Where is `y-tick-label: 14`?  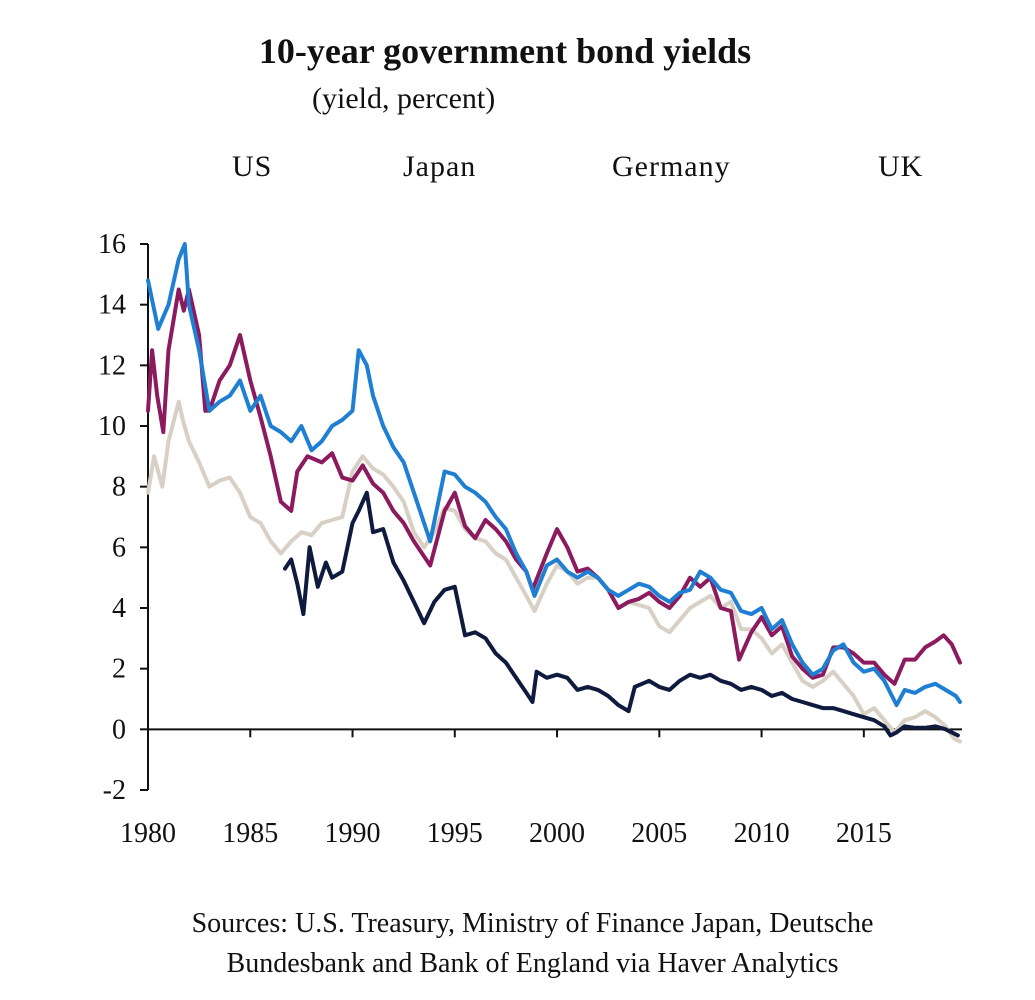 y-tick-label: 14 is located at coordinates (112, 305).